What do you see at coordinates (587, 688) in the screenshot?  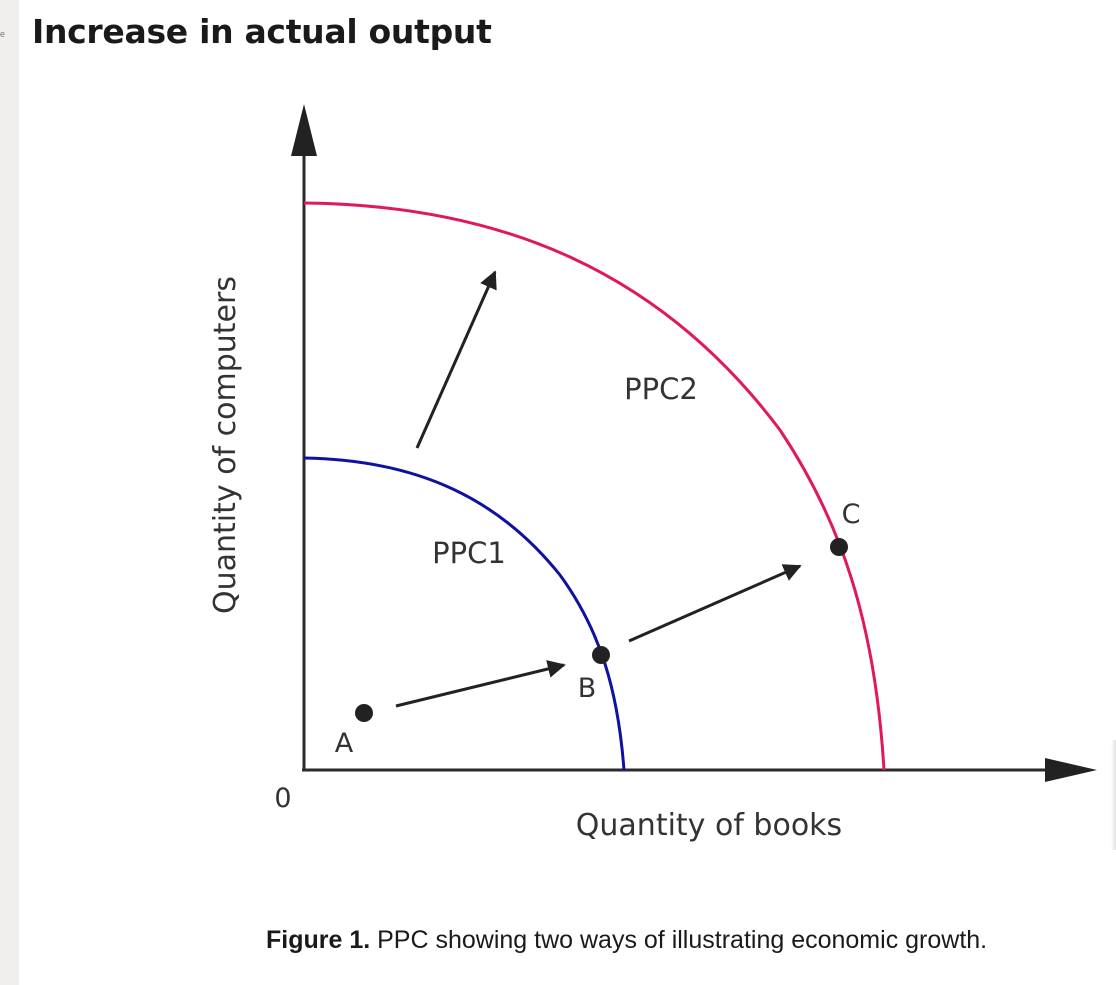 I see `point-b-label: B` at bounding box center [587, 688].